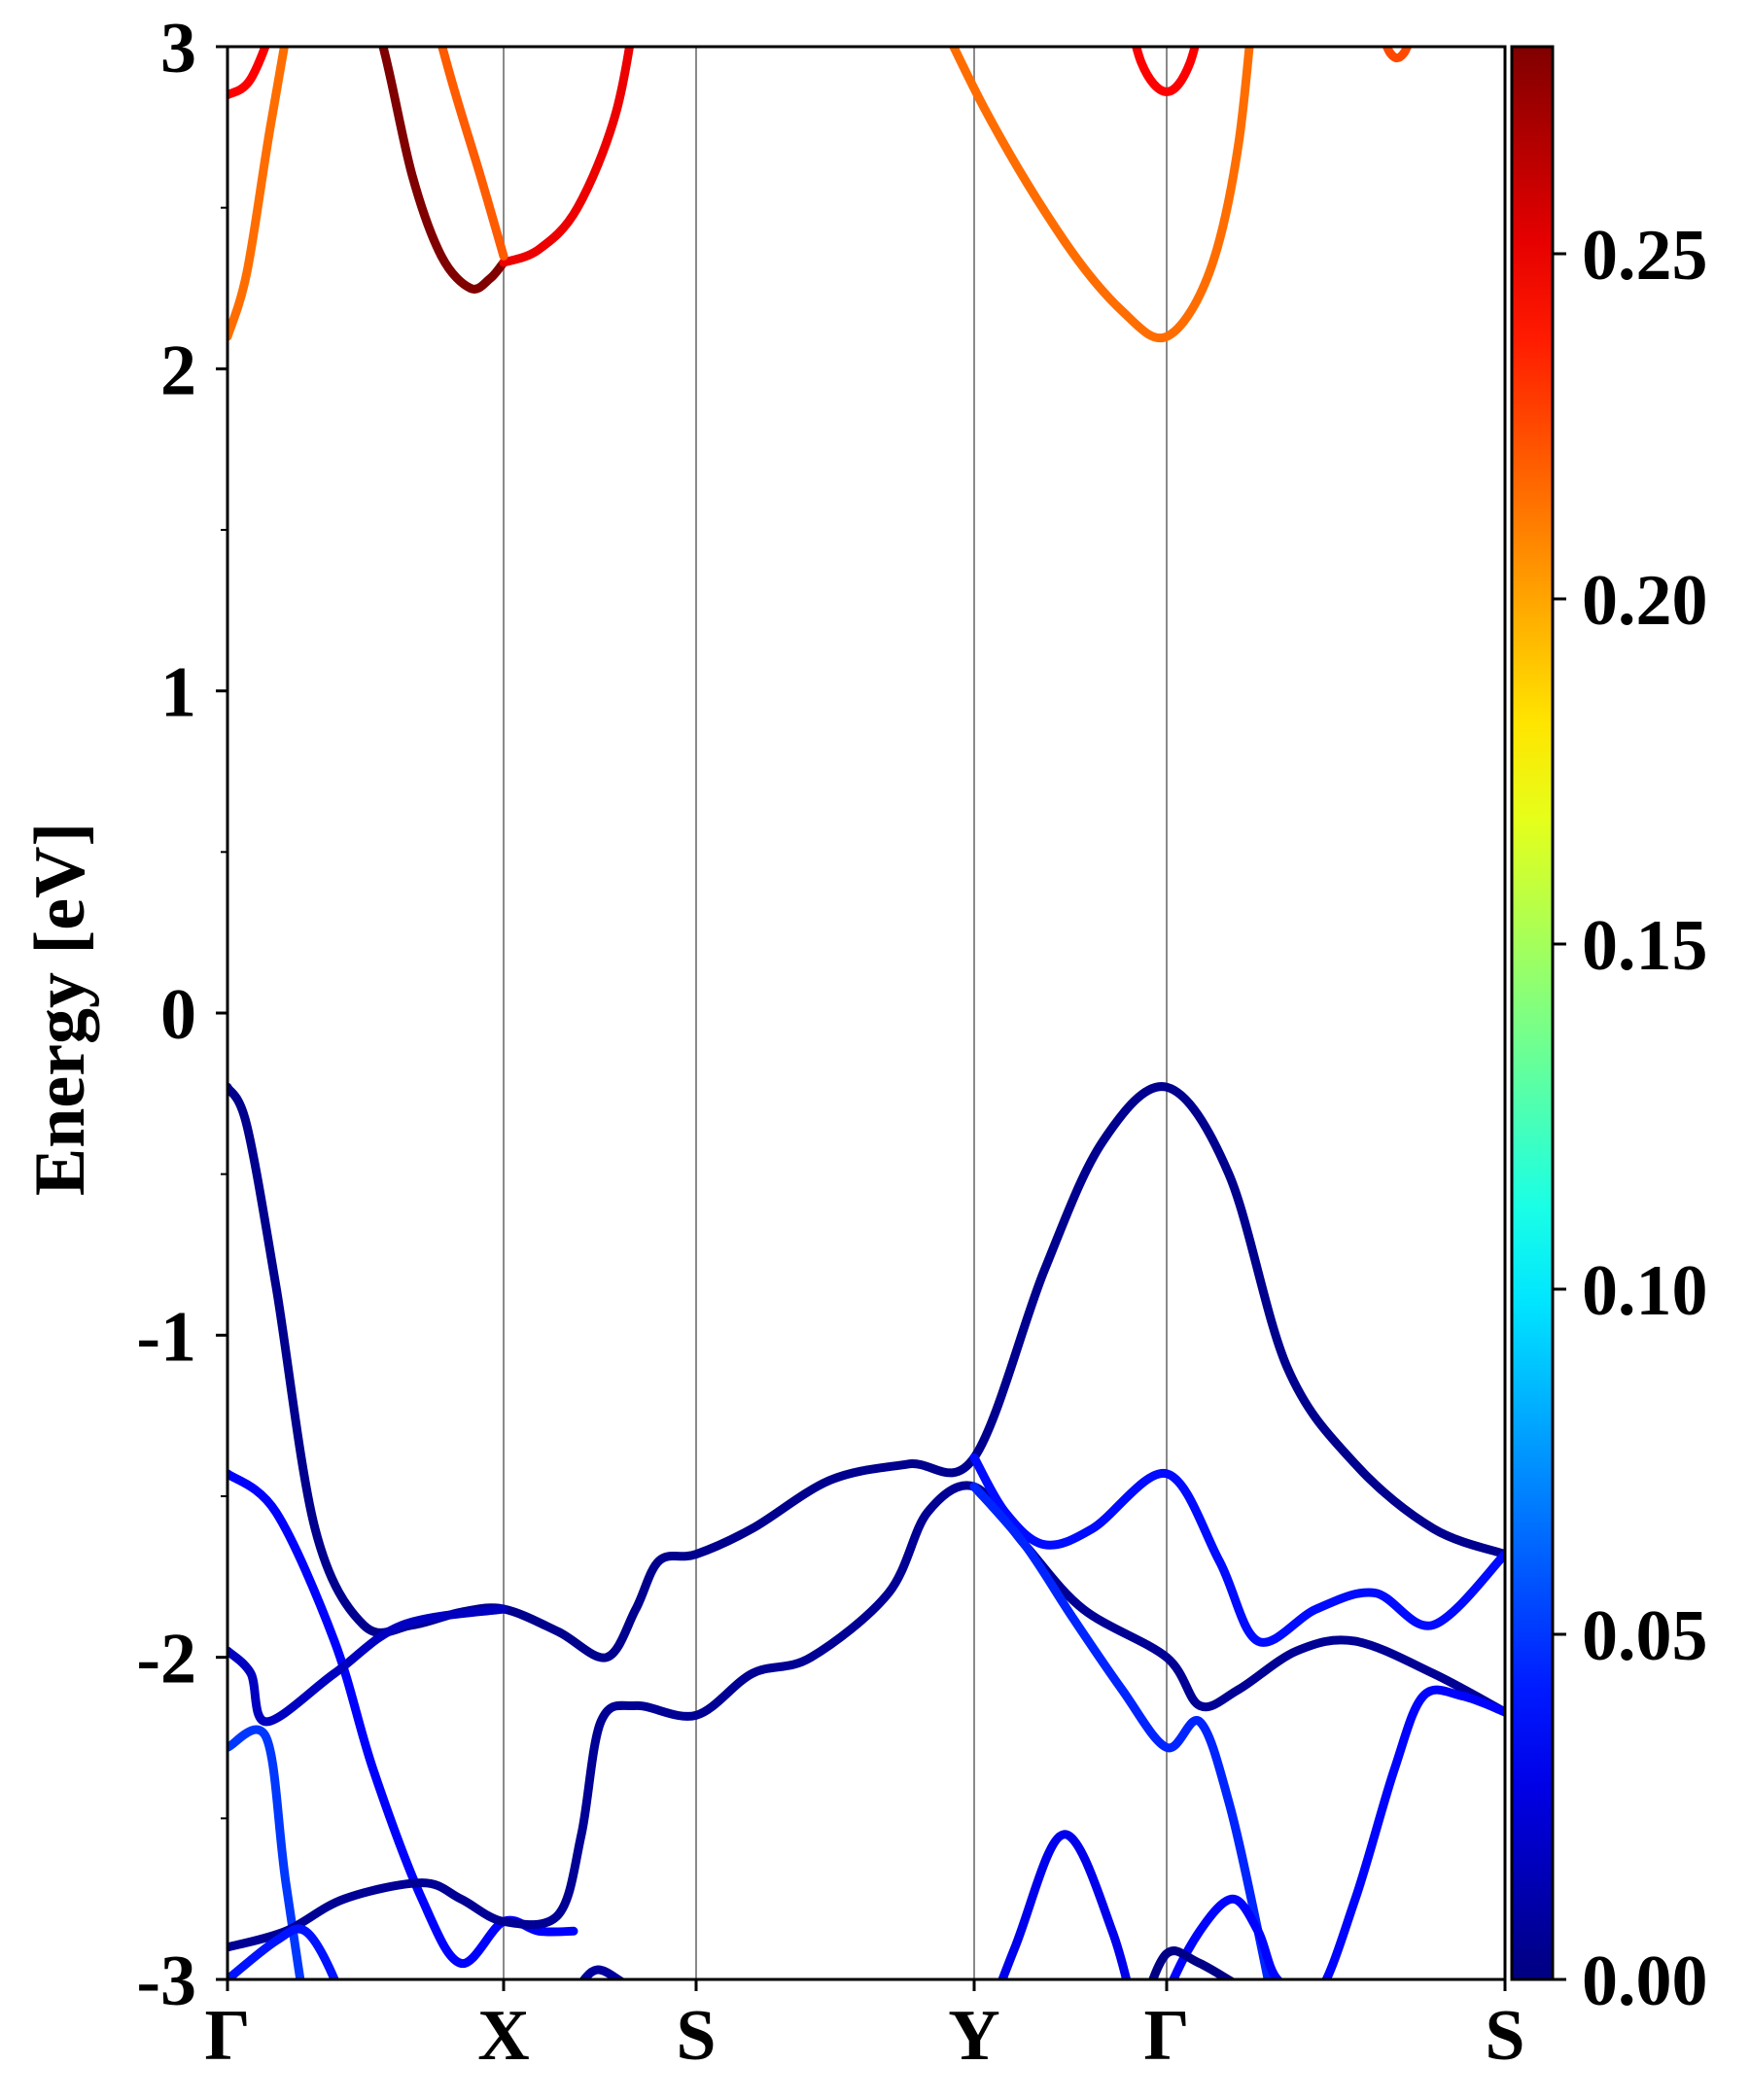  I want to click on colorbar-ticks: 0.00 0.05 0.10 0.15 0.20 0.25, so click(1630, 1118).